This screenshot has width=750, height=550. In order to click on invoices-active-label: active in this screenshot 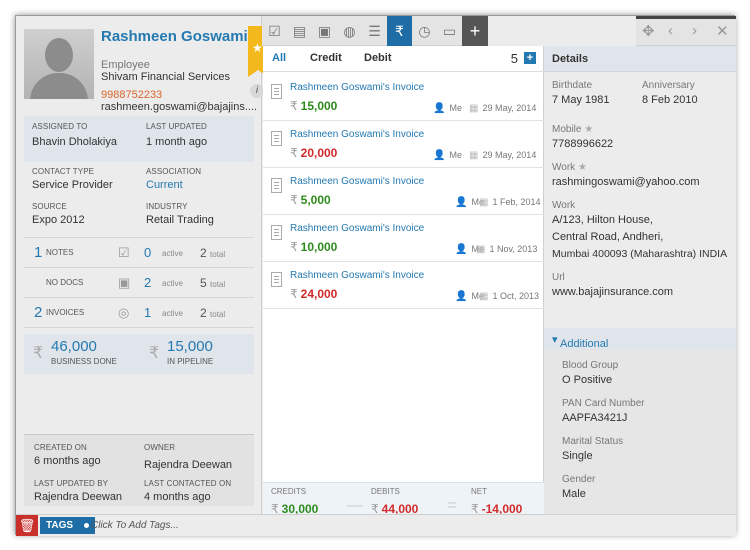, I will do `click(172, 313)`.